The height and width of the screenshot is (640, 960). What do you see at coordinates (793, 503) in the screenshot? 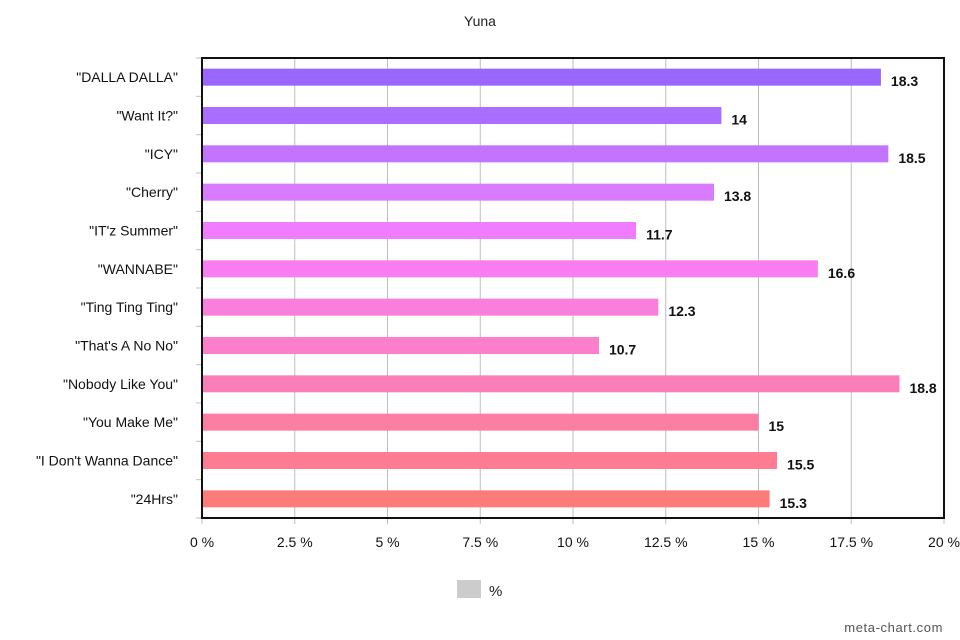
I see `value-label: 15.3` at bounding box center [793, 503].